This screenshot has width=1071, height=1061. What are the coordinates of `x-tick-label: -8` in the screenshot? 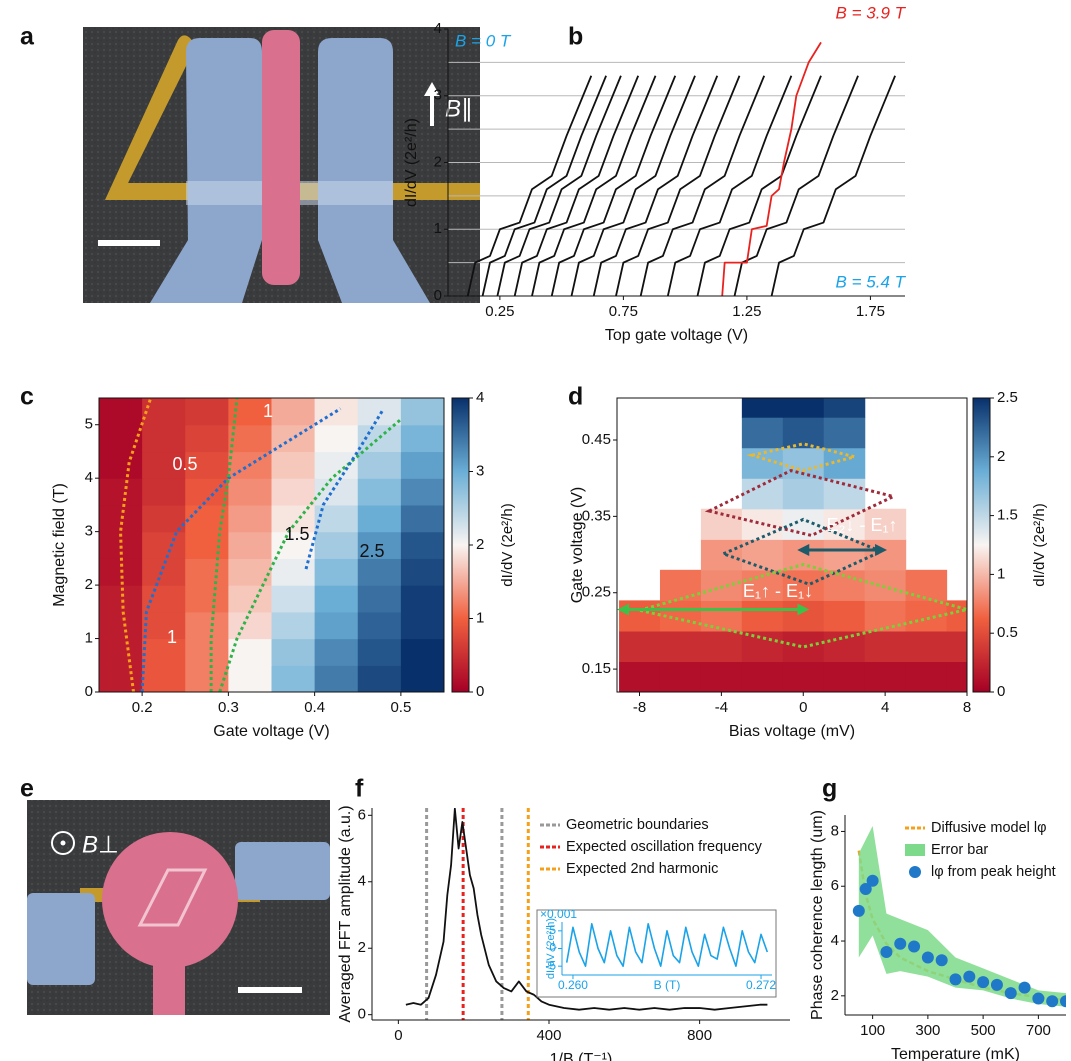 It's located at (639, 707).